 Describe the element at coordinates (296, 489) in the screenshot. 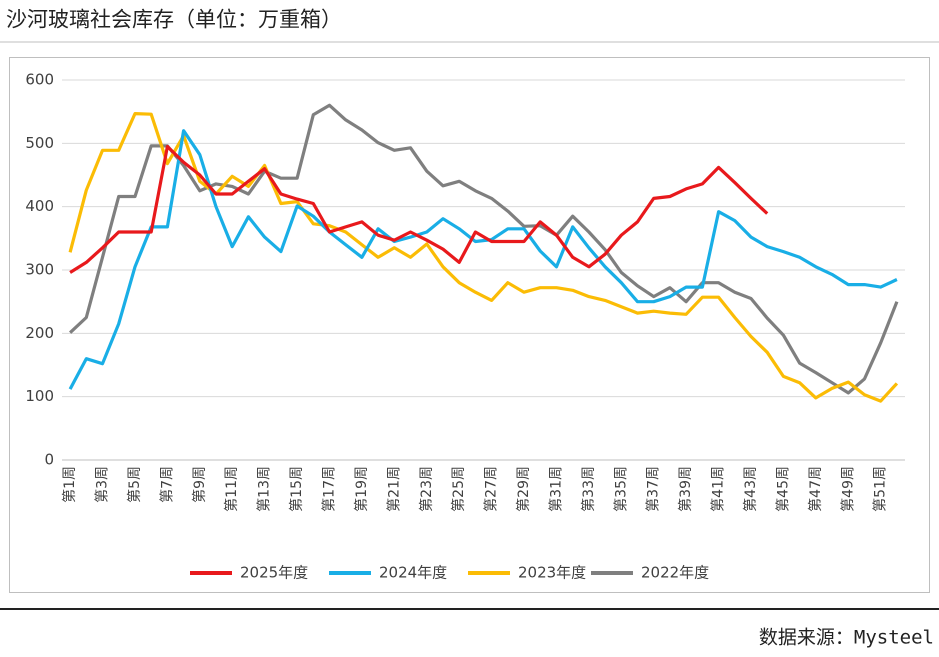

I see `x-tick-label: 第15周` at that location.